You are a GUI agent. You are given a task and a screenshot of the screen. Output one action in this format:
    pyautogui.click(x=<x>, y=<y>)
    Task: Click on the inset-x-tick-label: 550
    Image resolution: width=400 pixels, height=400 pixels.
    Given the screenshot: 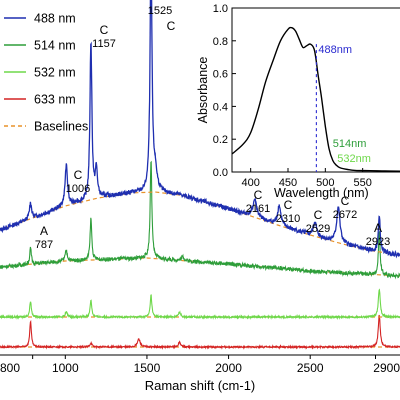 What is the action you would take?
    pyautogui.click(x=362, y=183)
    